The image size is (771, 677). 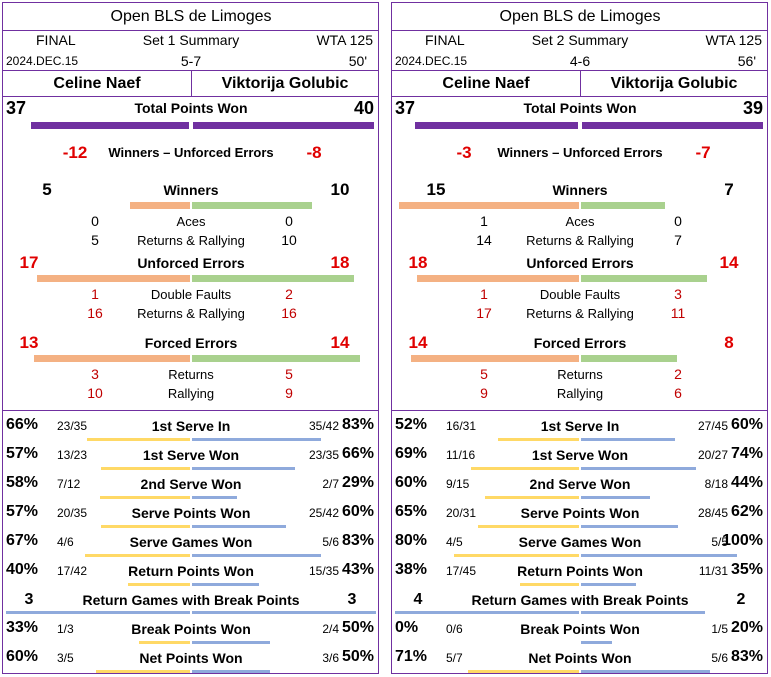 What do you see at coordinates (340, 262) in the screenshot?
I see `unforced-errors-p2: 18` at bounding box center [340, 262].